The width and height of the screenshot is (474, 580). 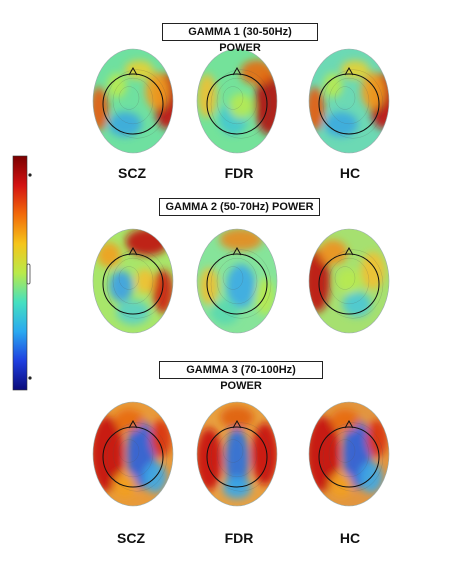 I want to click on group-label-hc-bottom: HC, so click(x=350, y=538).